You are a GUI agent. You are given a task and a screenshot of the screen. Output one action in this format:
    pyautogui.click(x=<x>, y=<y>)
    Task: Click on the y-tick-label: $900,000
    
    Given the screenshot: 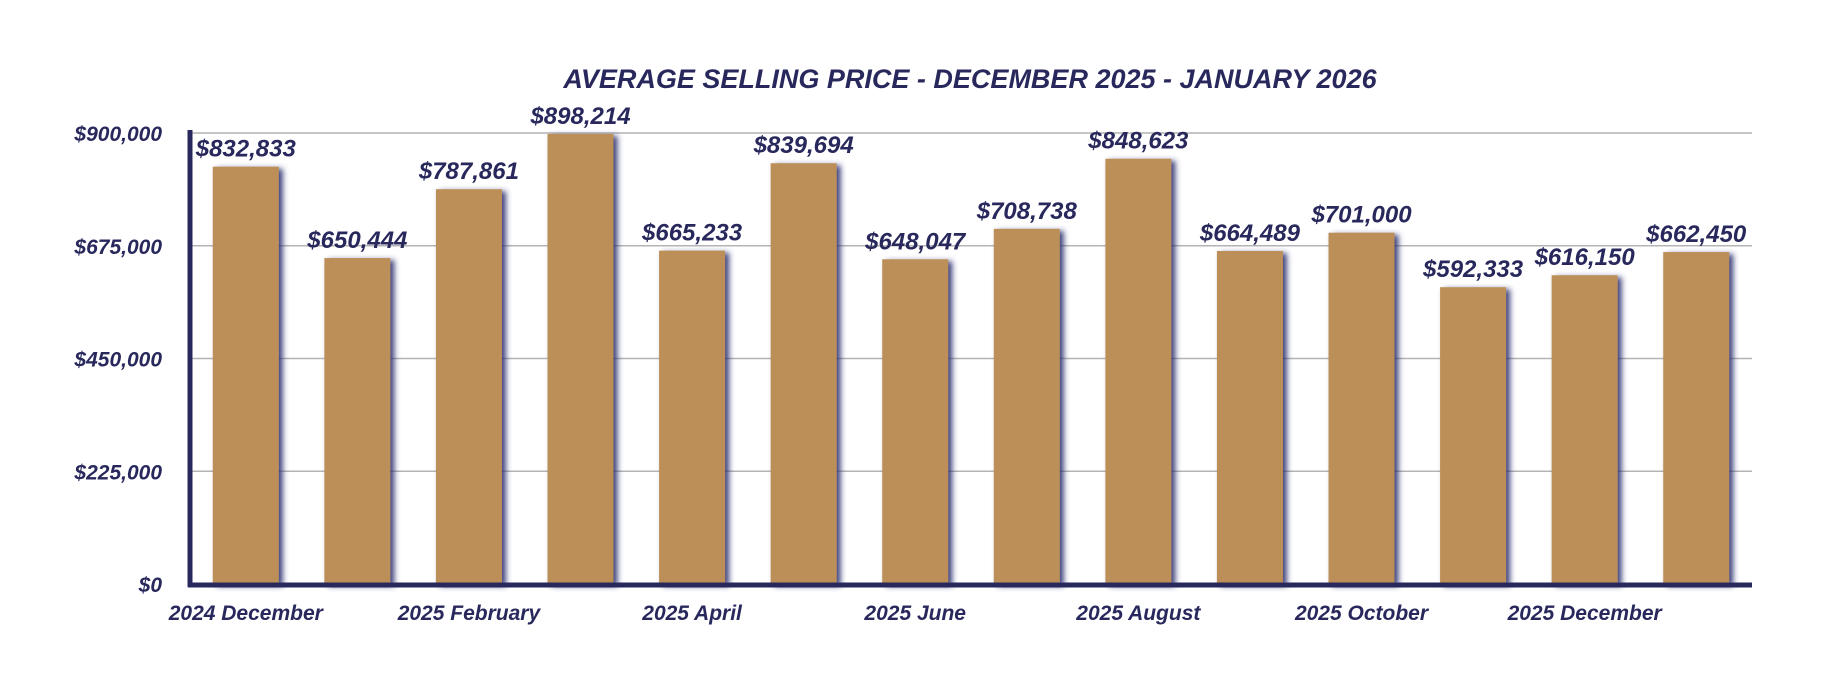 What is the action you would take?
    pyautogui.click(x=117, y=134)
    